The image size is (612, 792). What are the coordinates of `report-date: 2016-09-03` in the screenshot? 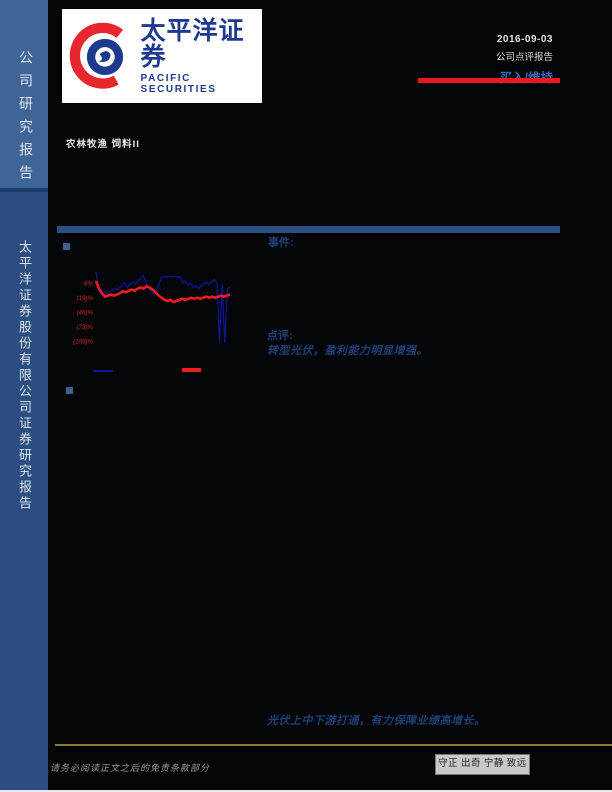 It's located at (524, 39).